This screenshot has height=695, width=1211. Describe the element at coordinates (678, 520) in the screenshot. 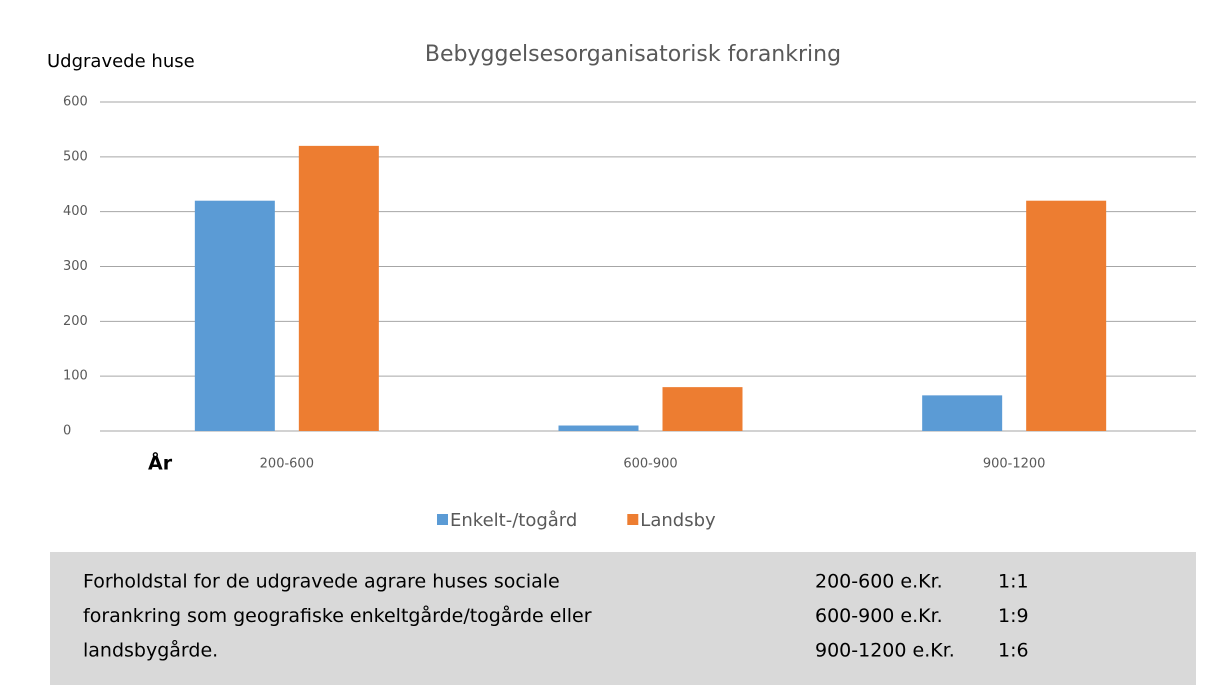

I see `legend-label: Landsby` at that location.